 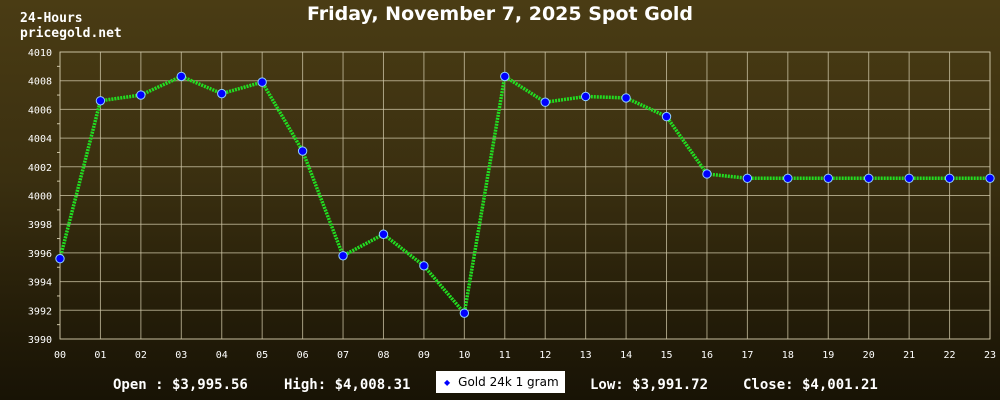 I want to click on x-tick-label: 00, so click(x=60, y=355).